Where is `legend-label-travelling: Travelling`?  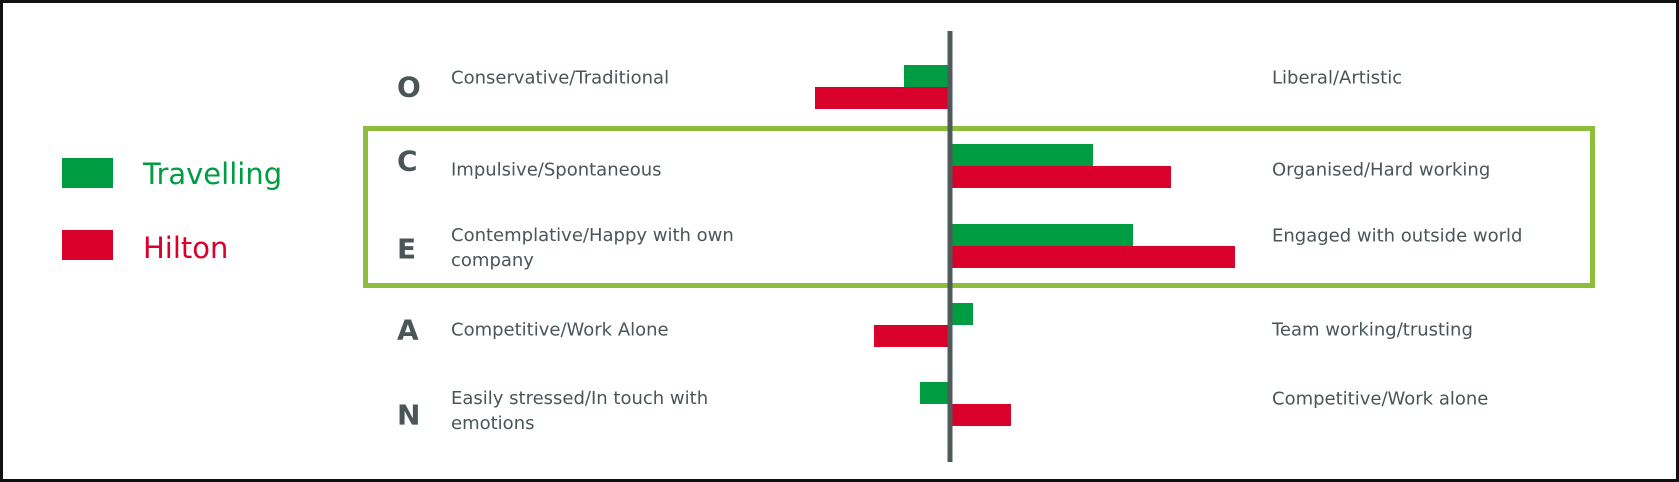 legend-label-travelling: Travelling is located at coordinates (213, 174).